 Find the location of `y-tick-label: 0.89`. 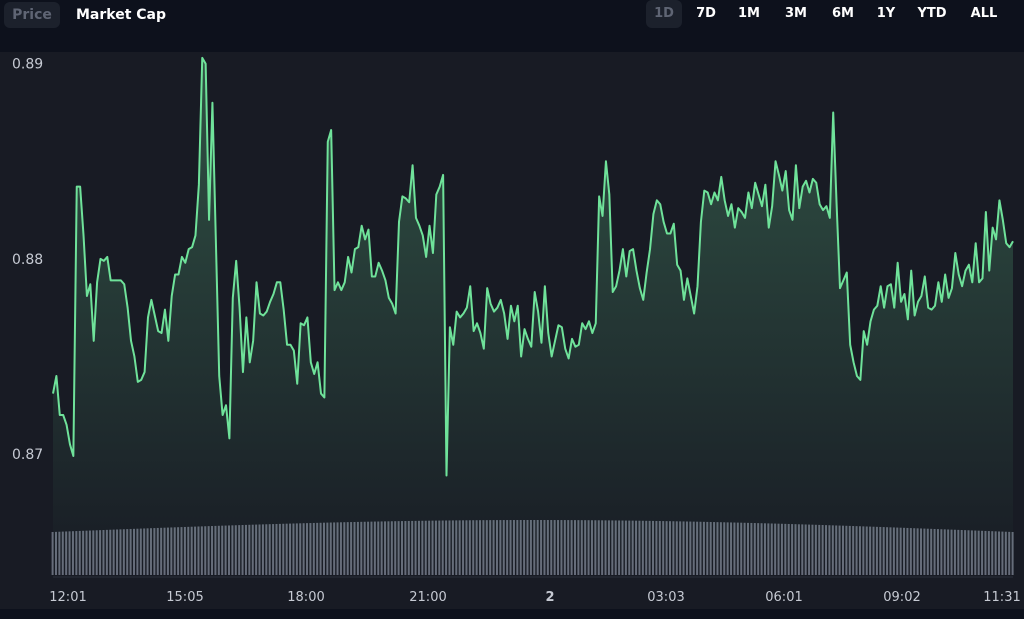

y-tick-label: 0.89 is located at coordinates (27, 65).